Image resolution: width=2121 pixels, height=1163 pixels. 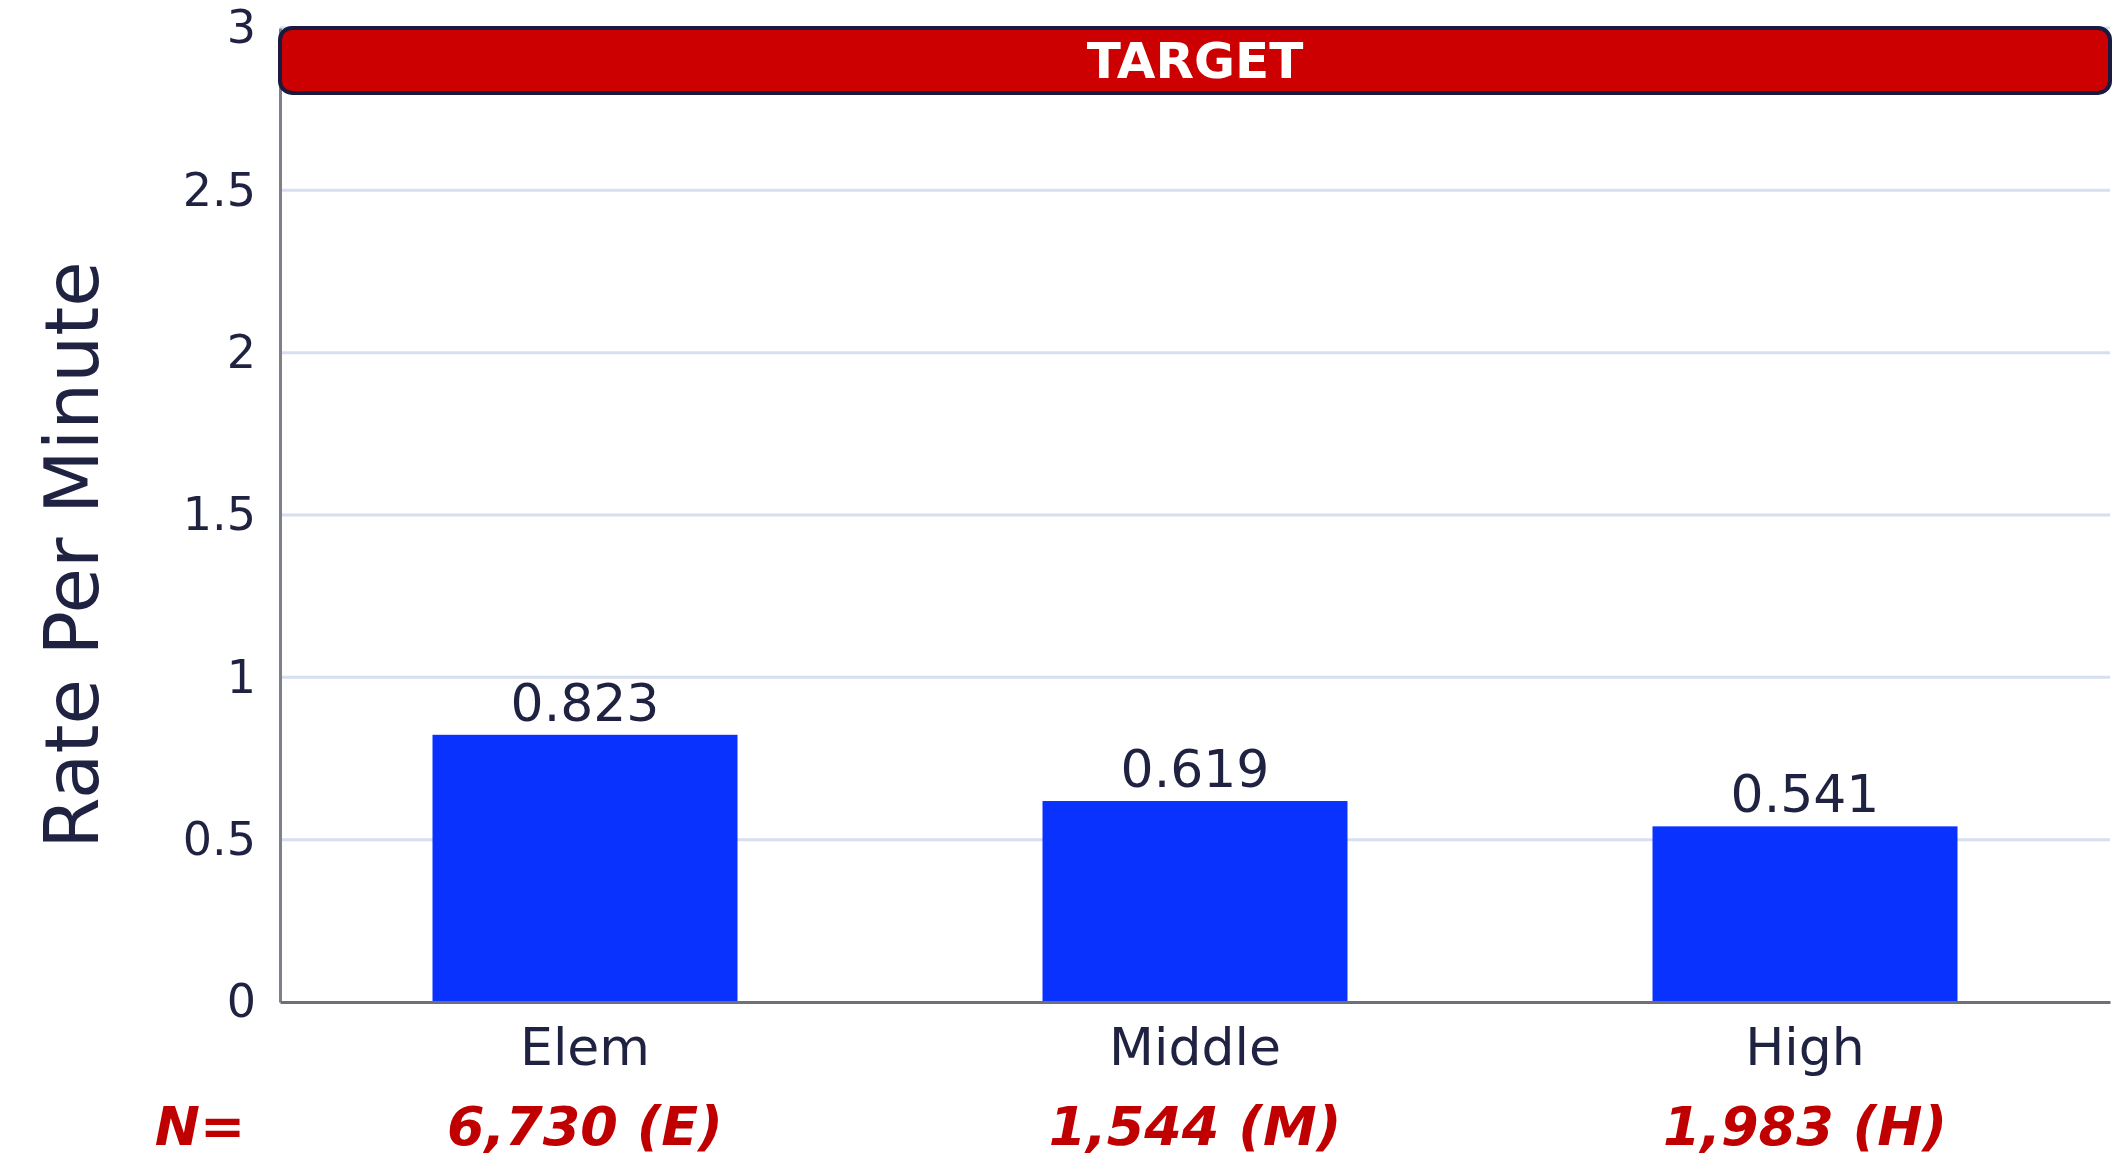 What do you see at coordinates (72, 555) in the screenshot?
I see `y-axis-title: Rate Per Minute` at bounding box center [72, 555].